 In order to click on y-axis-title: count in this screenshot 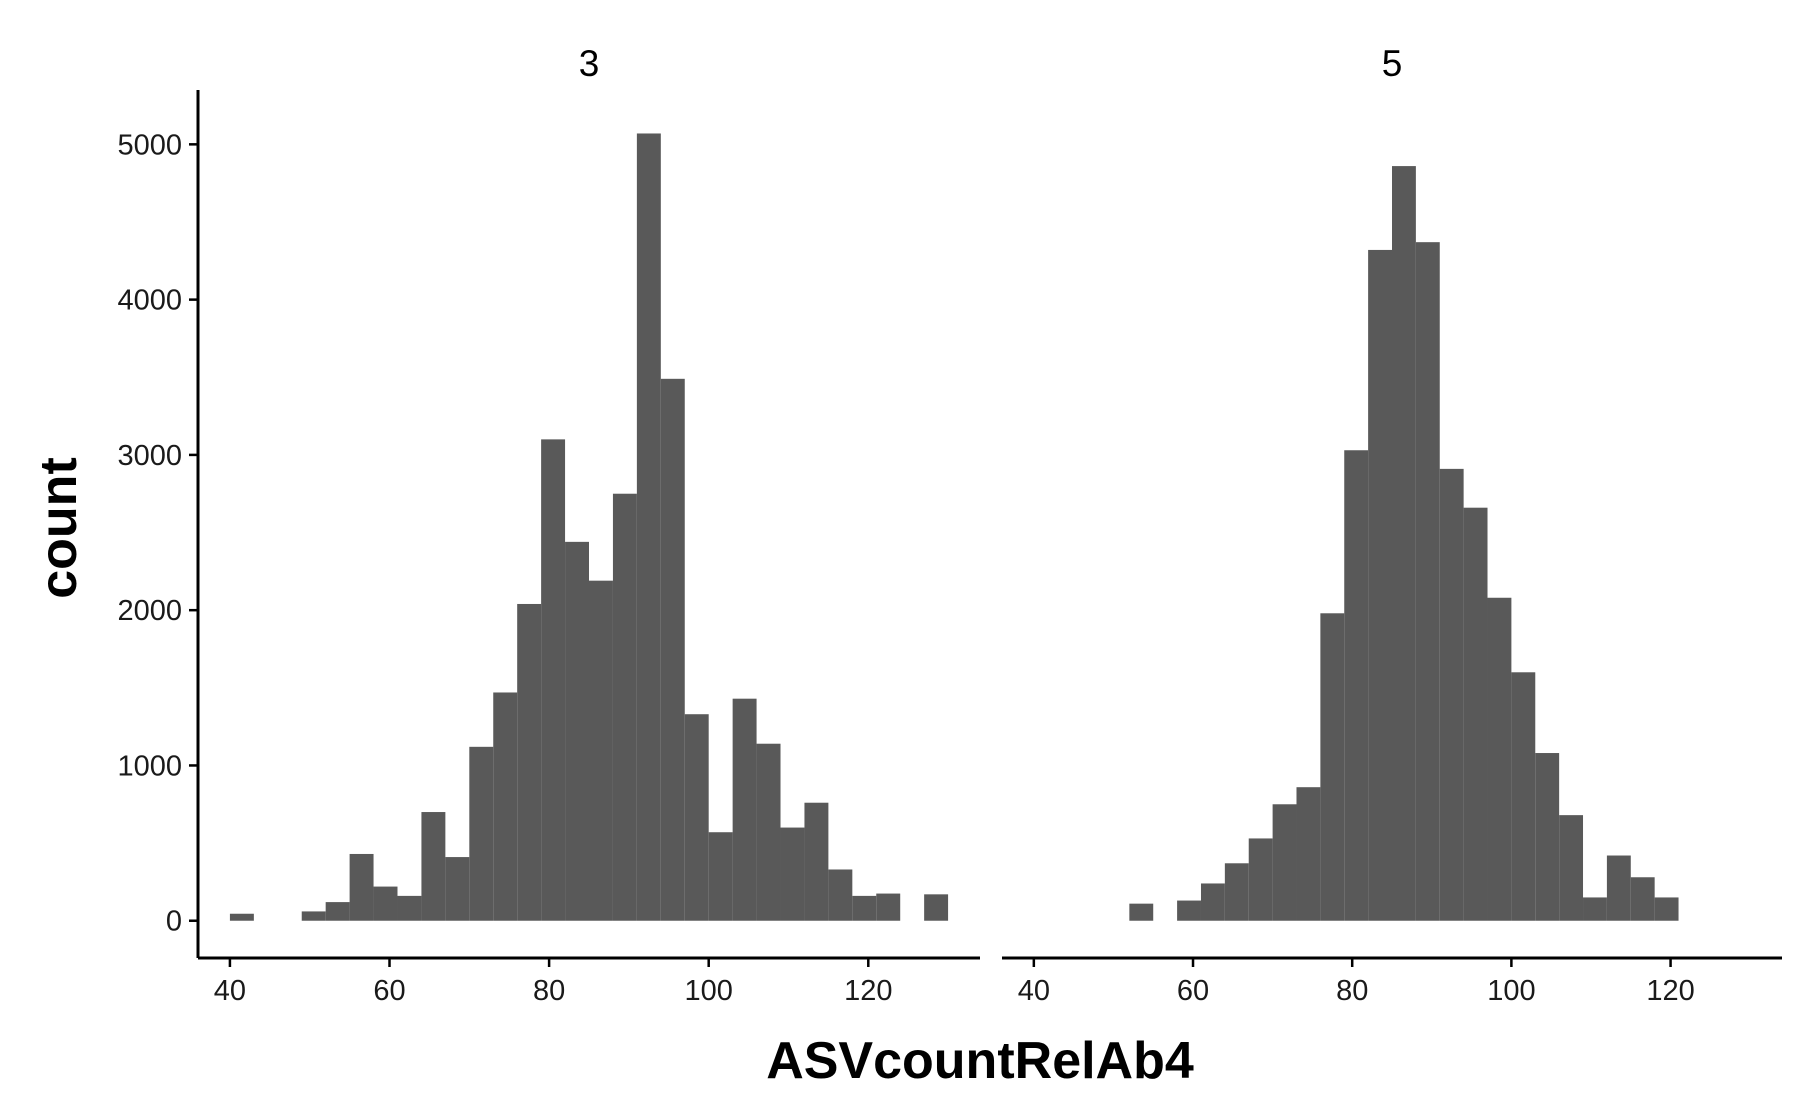, I will do `click(59, 528)`.